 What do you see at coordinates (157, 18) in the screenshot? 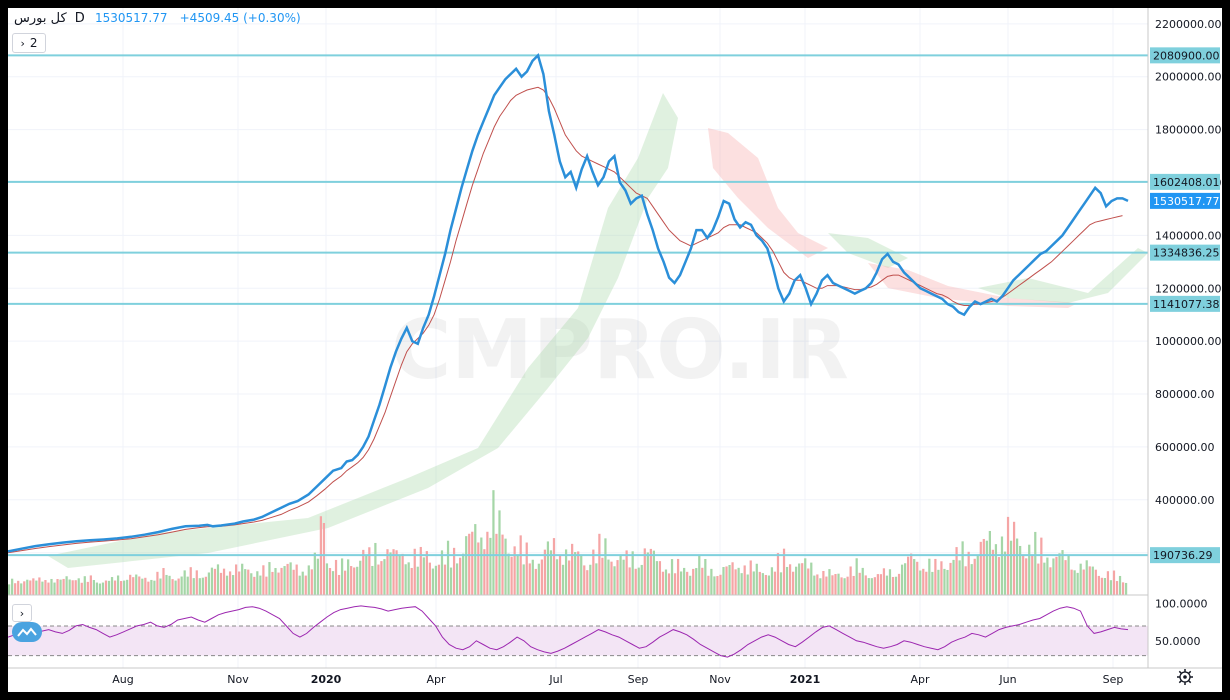
I see `symbol-header: کل بورس D 1530517.77 +4509.45 (+0.30%)` at bounding box center [157, 18].